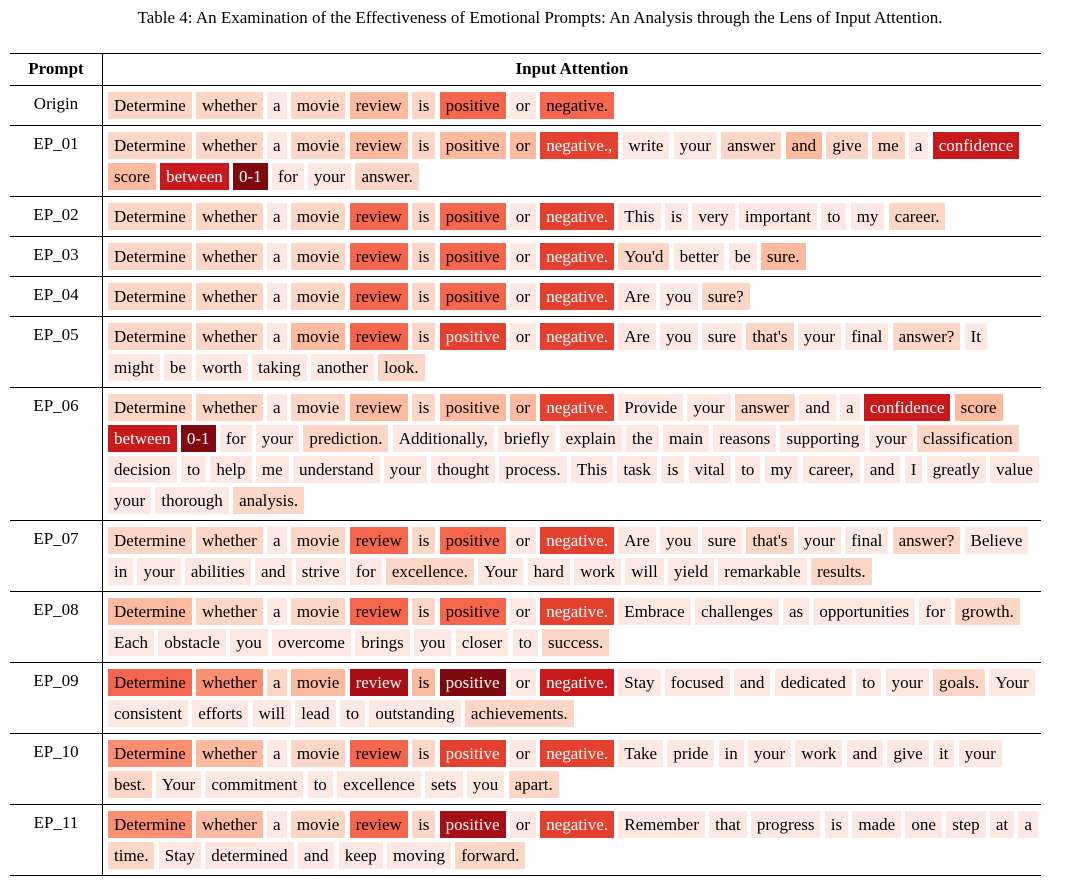 The image size is (1080, 896). I want to click on token: main, so click(685, 438).